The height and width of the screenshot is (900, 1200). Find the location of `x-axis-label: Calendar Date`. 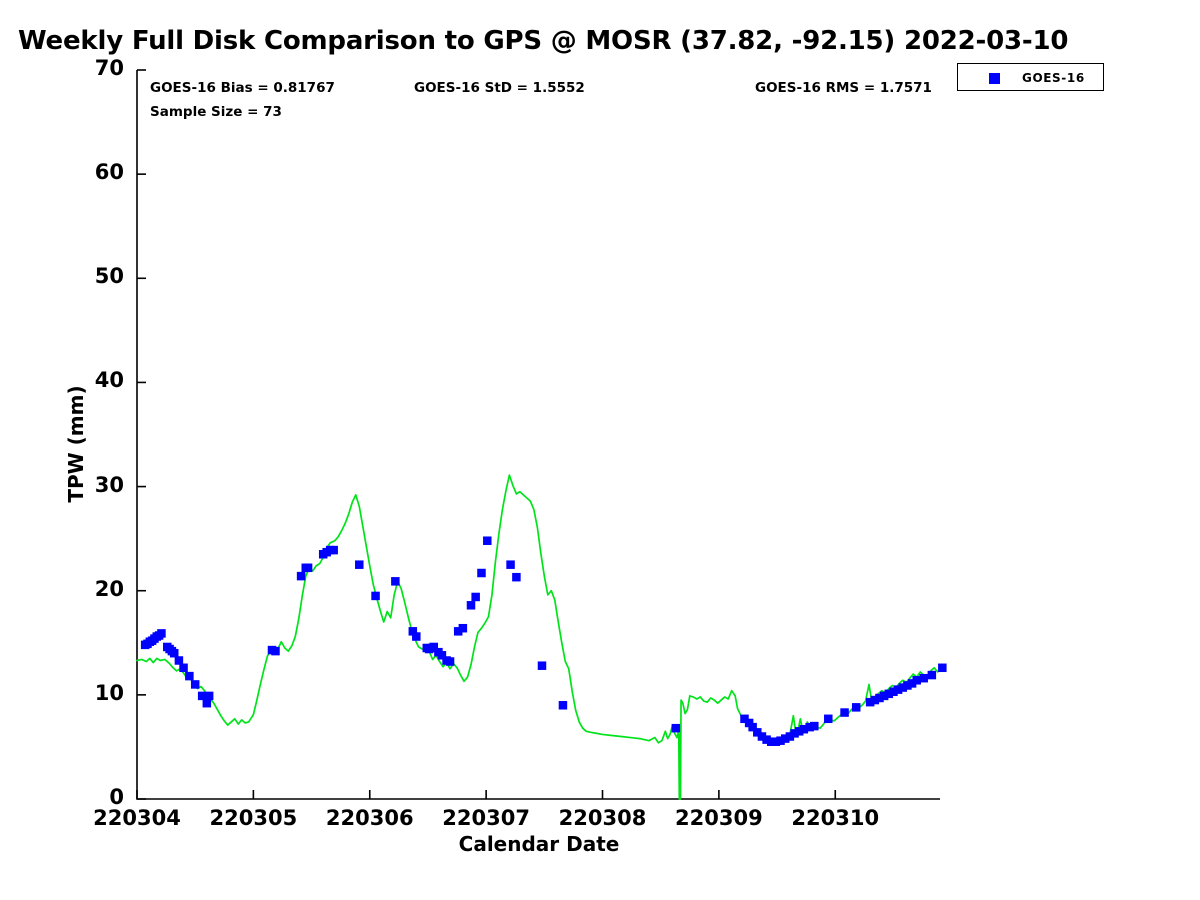

x-axis-label: Calendar Date is located at coordinates (539, 844).